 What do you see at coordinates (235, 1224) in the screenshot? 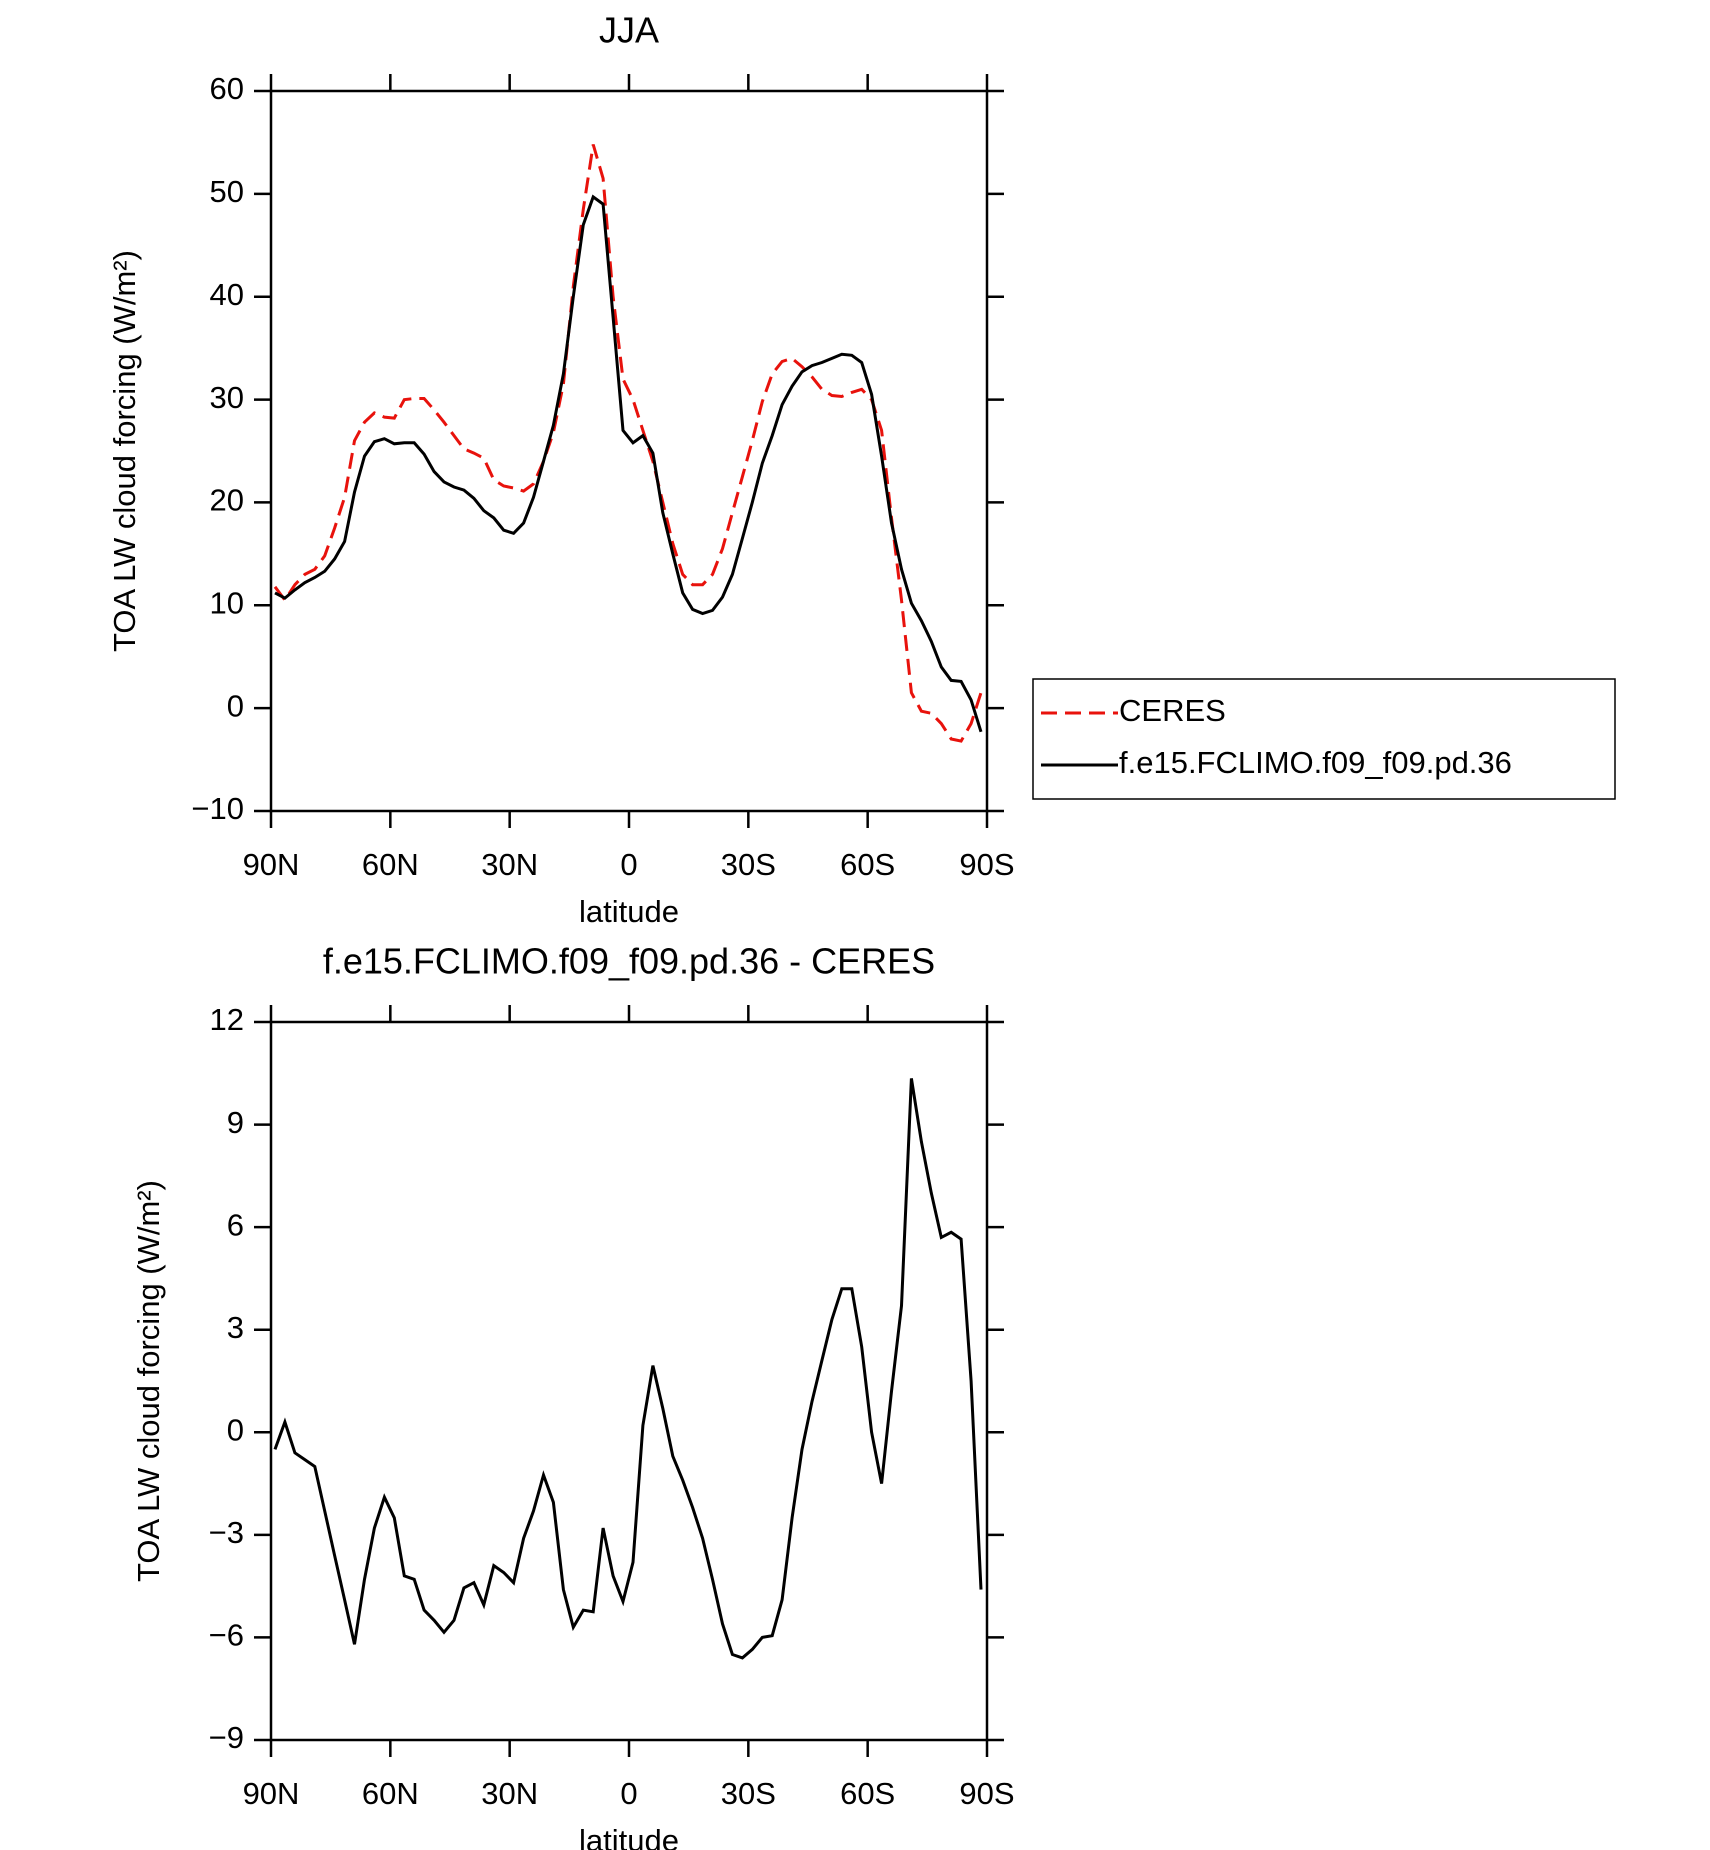
I see `y-tick-label: 6` at bounding box center [235, 1224].